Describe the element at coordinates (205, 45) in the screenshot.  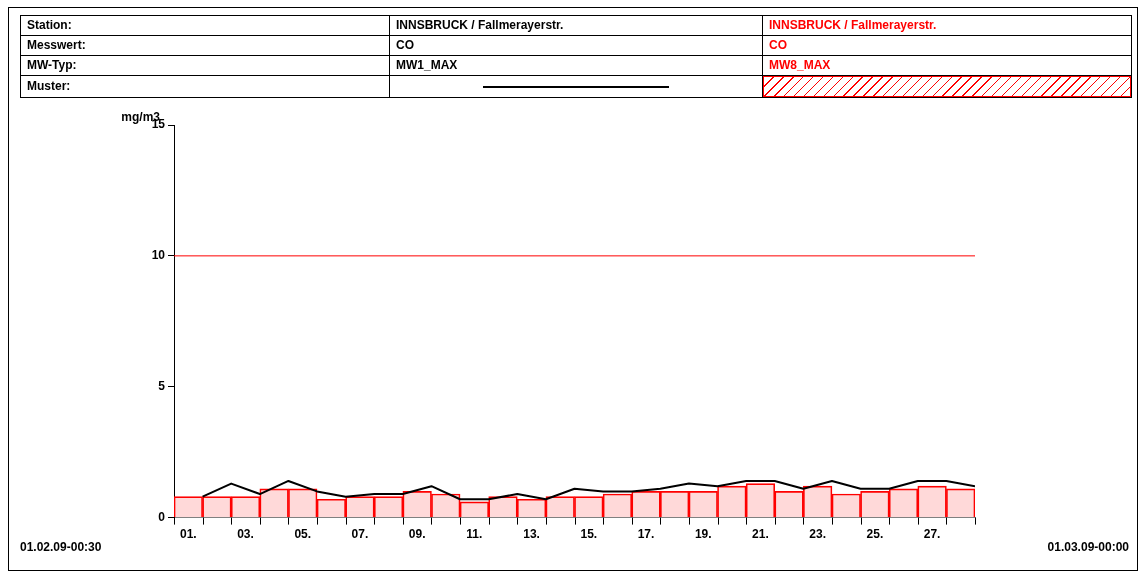
I see `text: Messwert:` at that location.